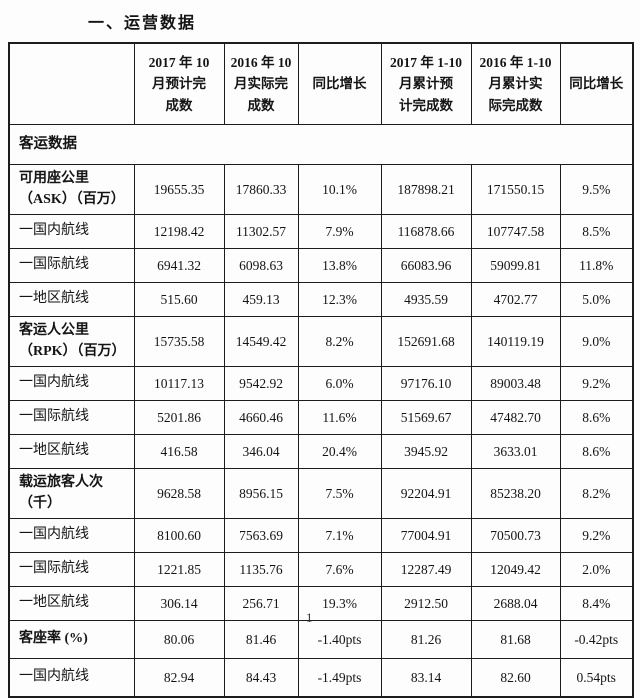 This screenshot has width=640, height=698. Describe the element at coordinates (261, 265) in the screenshot. I see `value-cell: 6098.63` at that location.